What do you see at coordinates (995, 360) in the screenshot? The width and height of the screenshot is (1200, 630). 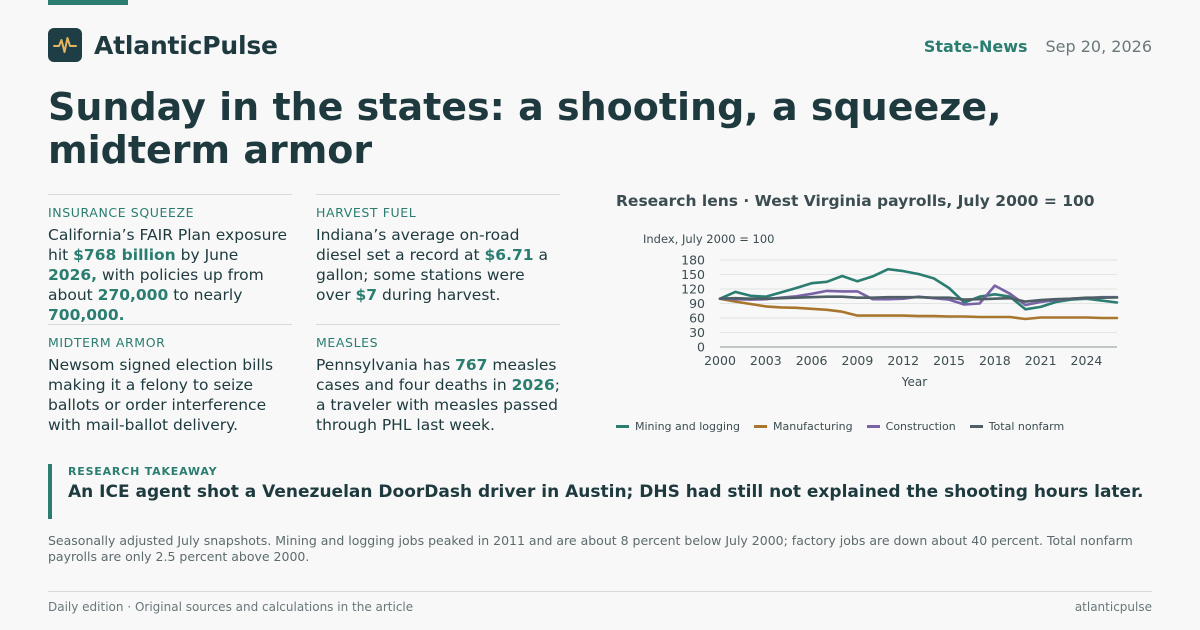 I see `x-tick-label: 2018` at bounding box center [995, 360].